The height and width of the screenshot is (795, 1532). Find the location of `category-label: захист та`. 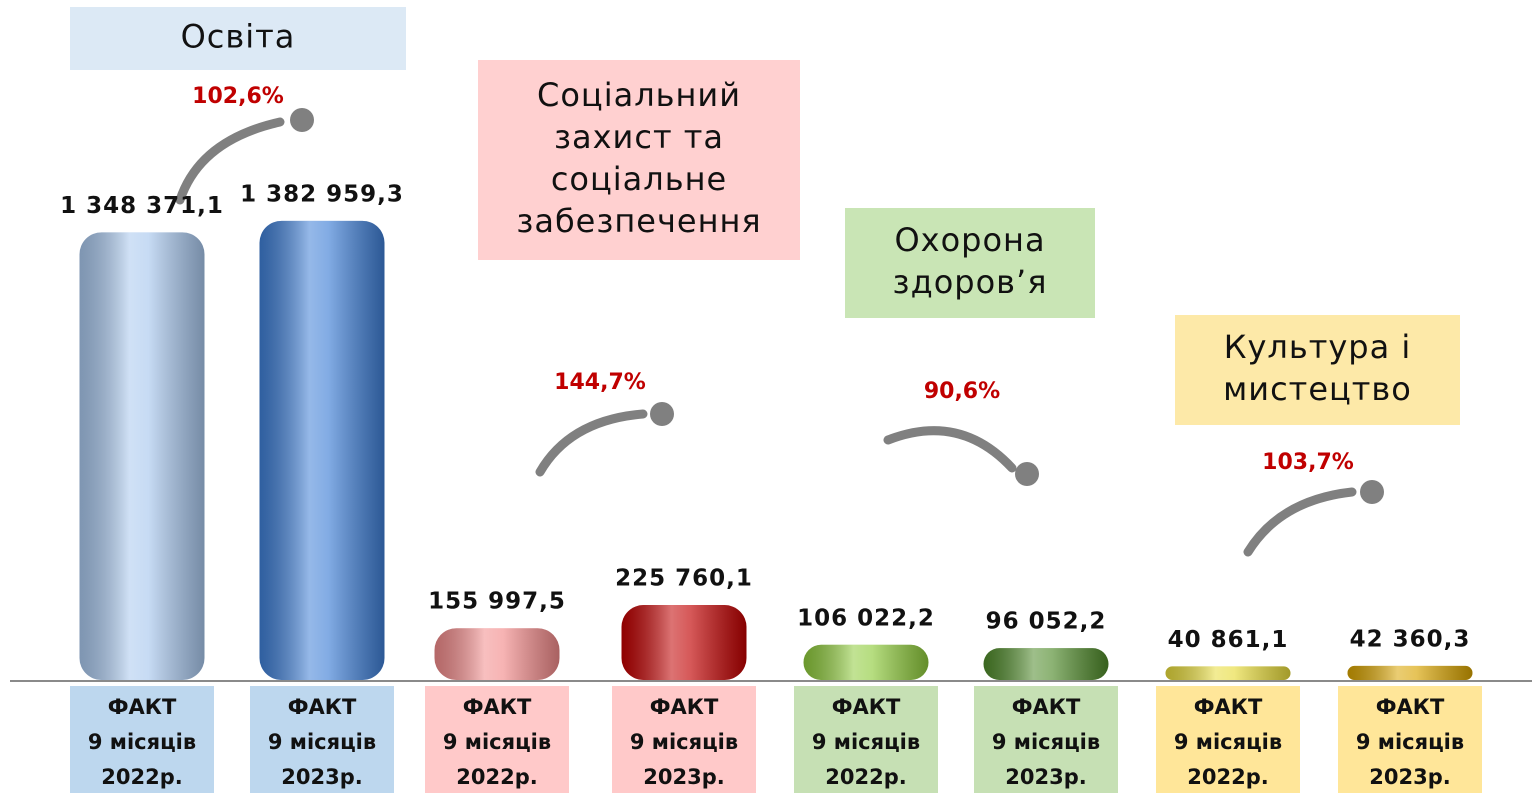

category-label: захист та is located at coordinates (639, 137).